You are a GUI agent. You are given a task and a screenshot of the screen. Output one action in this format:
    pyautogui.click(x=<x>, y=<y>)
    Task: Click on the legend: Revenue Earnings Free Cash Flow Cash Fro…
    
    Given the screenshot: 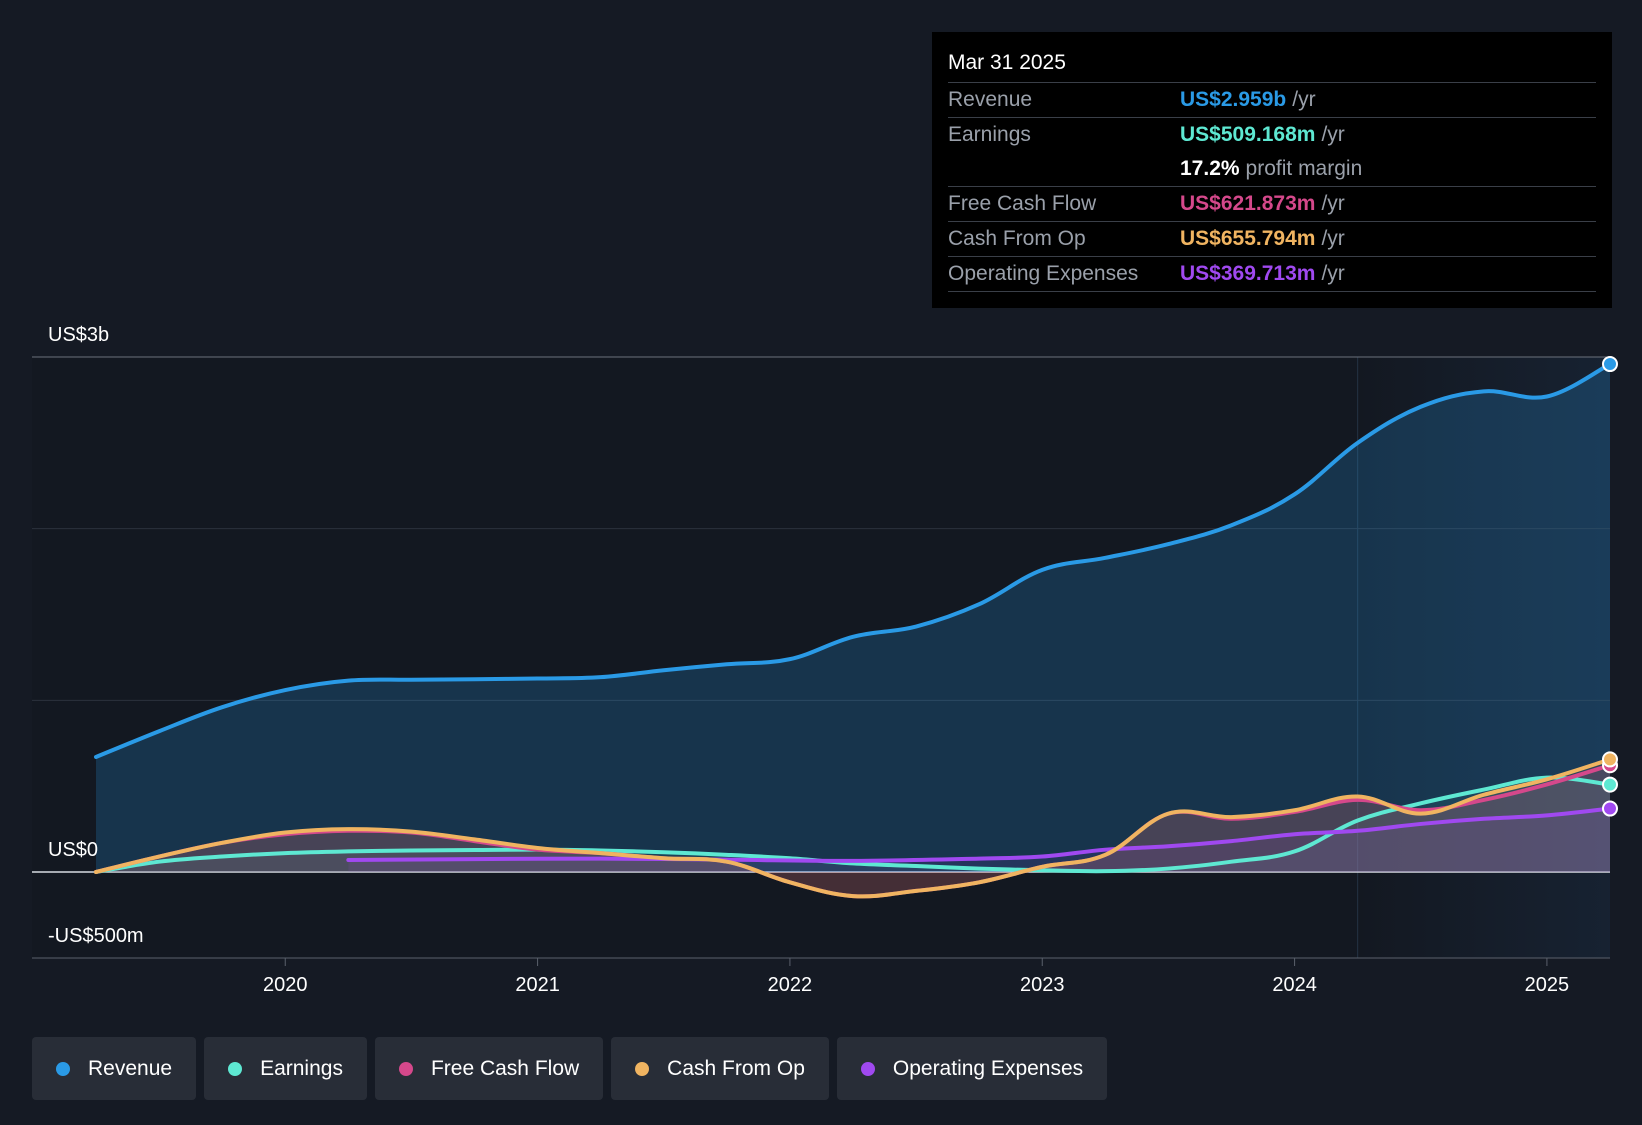 What is the action you would take?
    pyautogui.click(x=570, y=1068)
    